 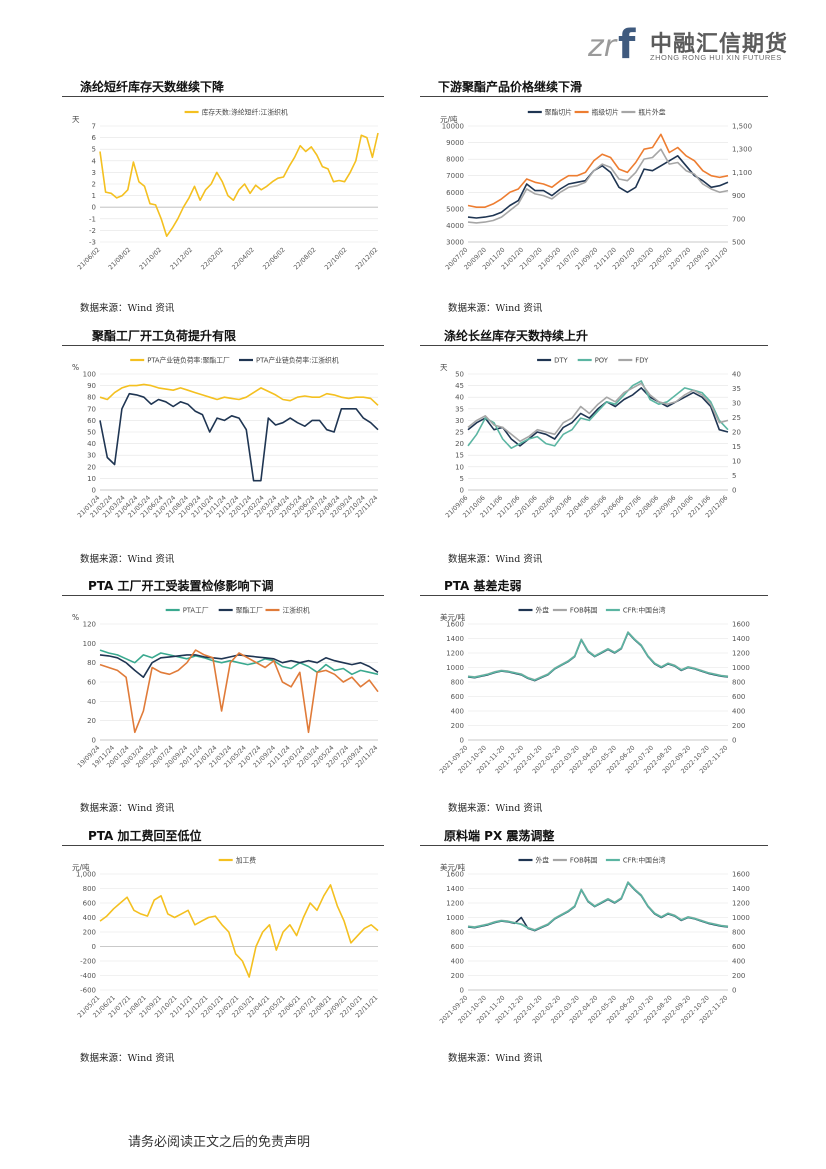 What do you see at coordinates (584, 610) in the screenshot?
I see `legend-label-2: FOB韩国` at bounding box center [584, 610].